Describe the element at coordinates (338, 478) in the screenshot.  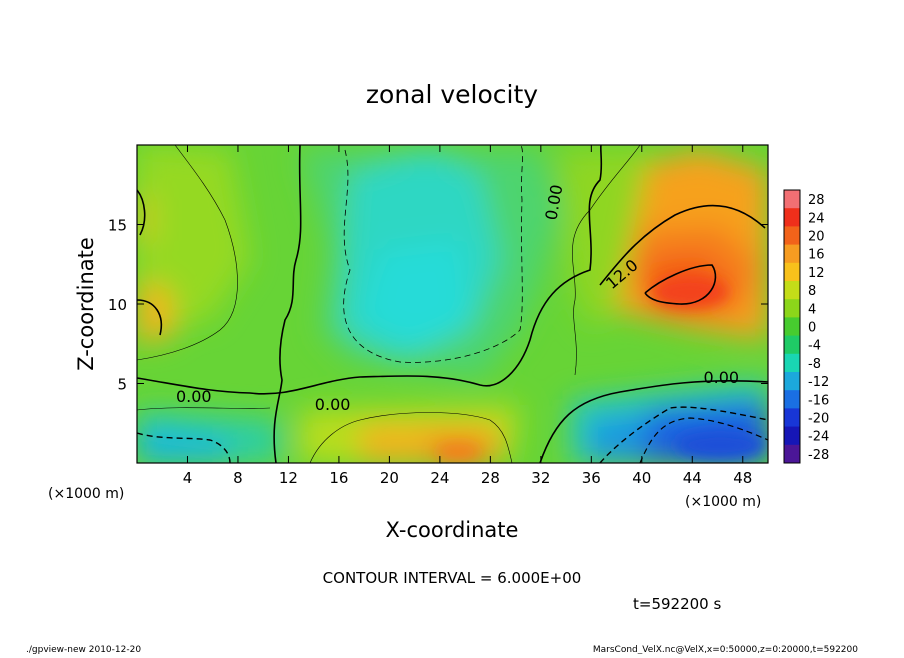
I see `x-tick-label: 16` at that location.